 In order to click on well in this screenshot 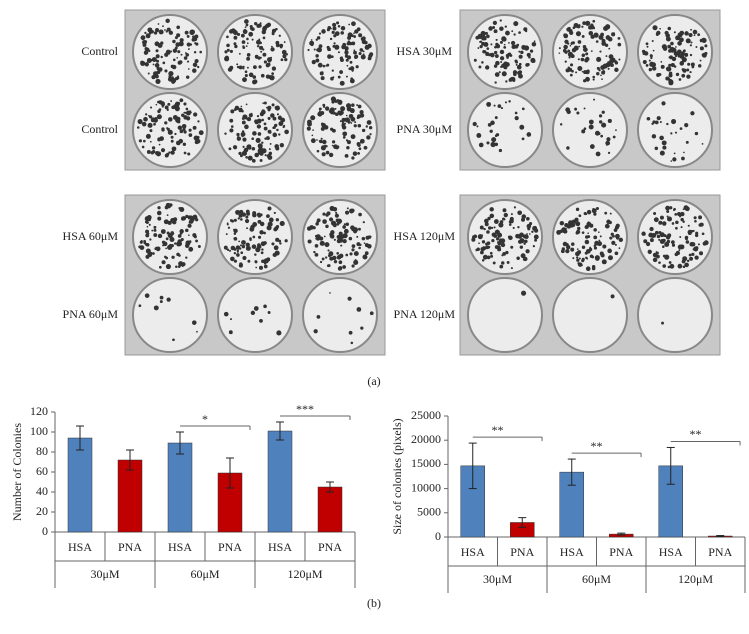, I will do `click(505, 315)`.